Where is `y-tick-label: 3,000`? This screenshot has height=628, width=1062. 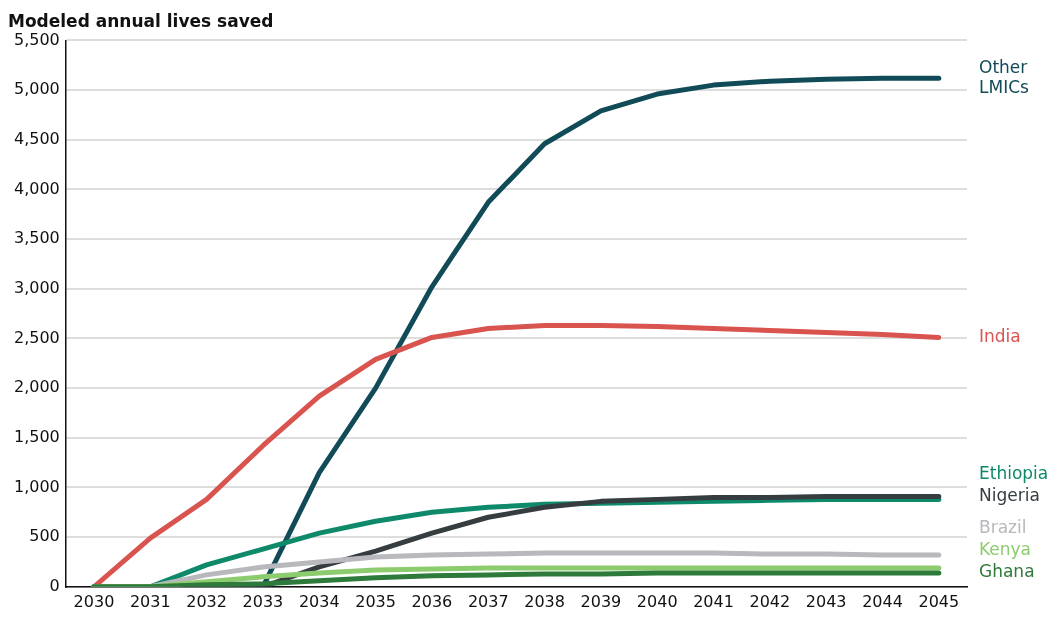
y-tick-label: 3,000 is located at coordinates (36, 287).